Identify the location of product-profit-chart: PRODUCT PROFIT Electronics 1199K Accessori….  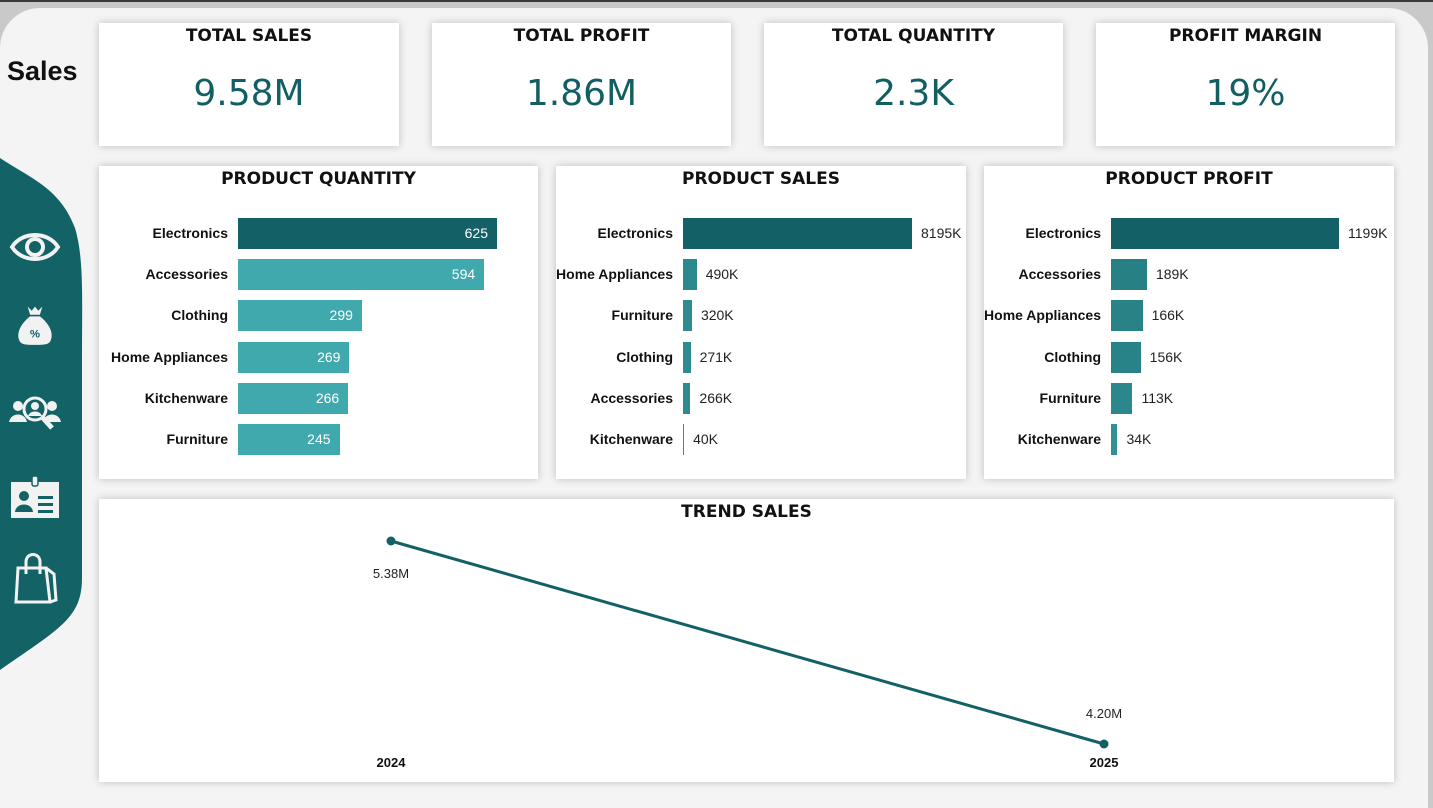
(1189, 322).